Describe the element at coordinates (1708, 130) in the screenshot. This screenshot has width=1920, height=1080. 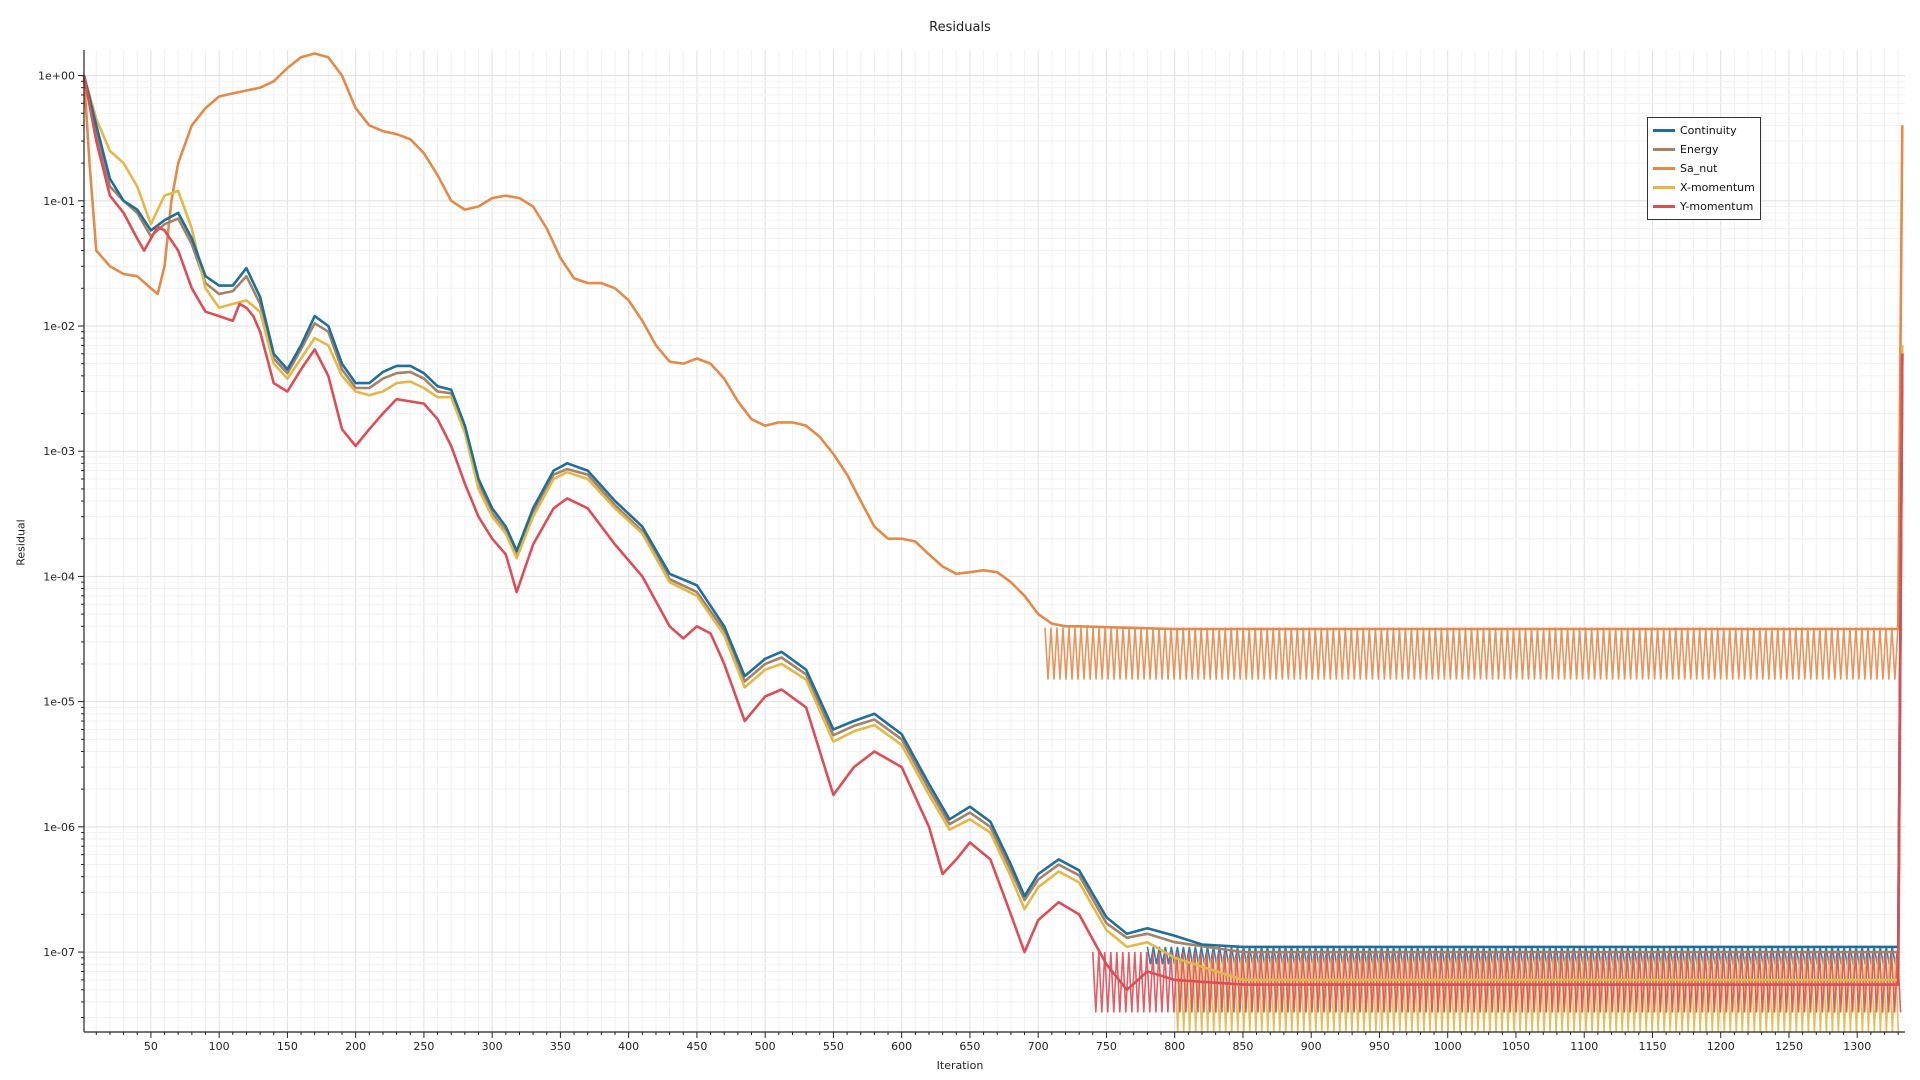
I see `legend-label: Continuity` at that location.